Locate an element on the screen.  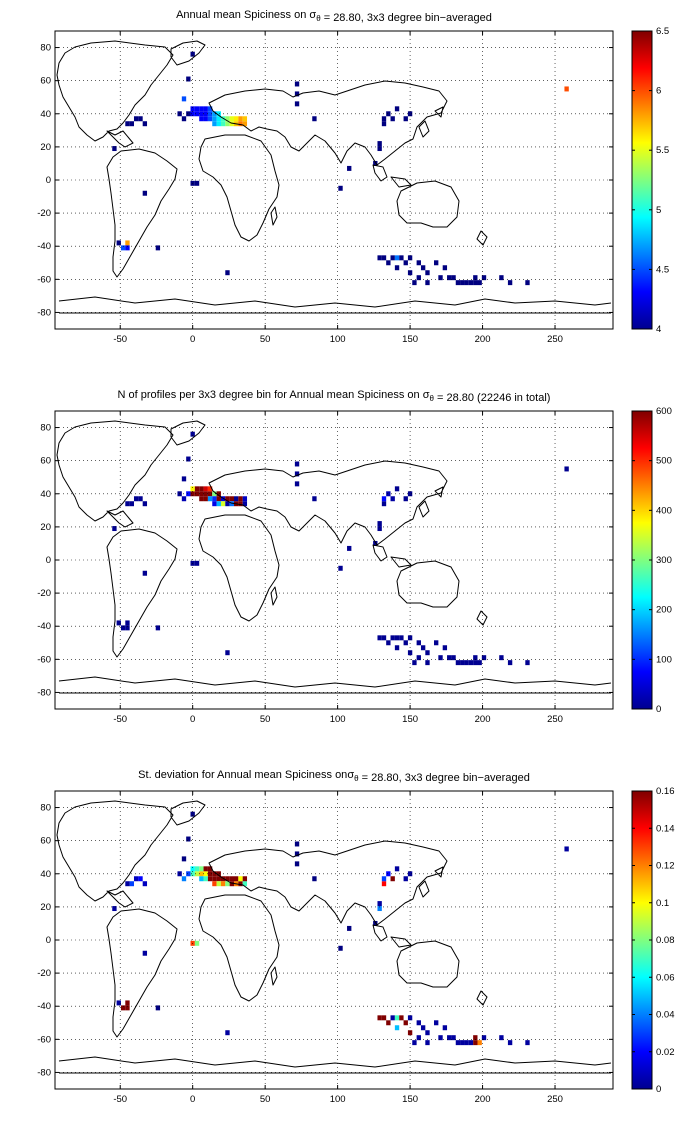
colorbar-tick-label: 200 is located at coordinates (664, 610).